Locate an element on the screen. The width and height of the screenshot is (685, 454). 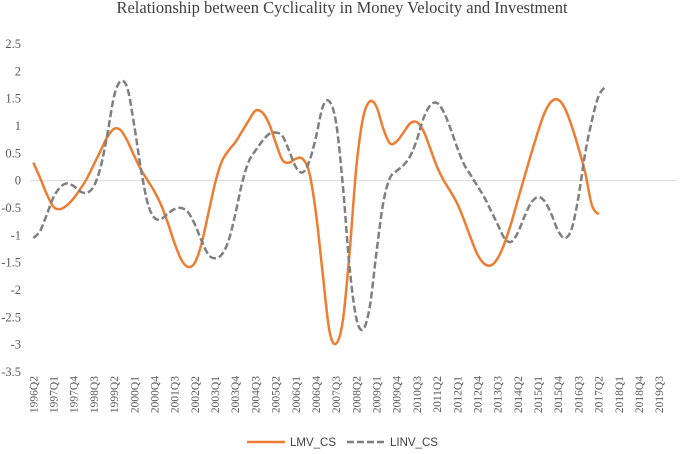
x-tick-label: 2011Q2 is located at coordinates (438, 394).